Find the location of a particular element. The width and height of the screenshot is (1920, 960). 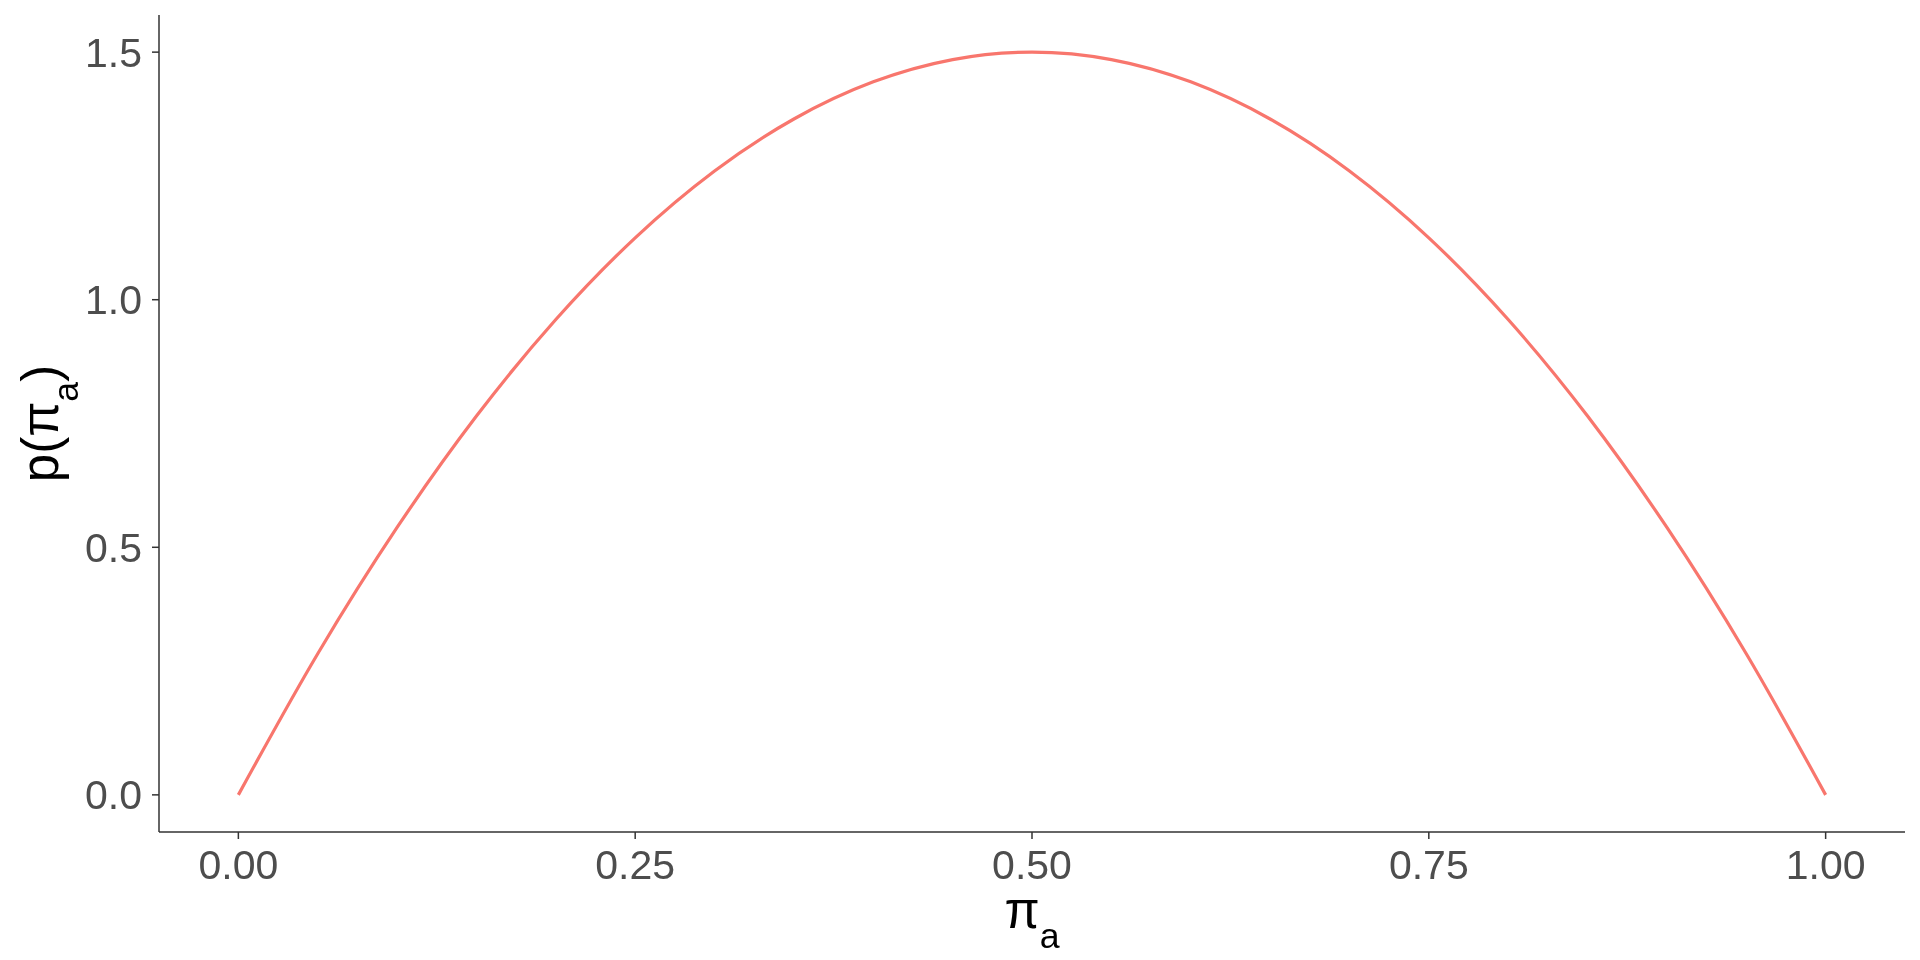

x-tick-label: 0.25 is located at coordinates (635, 865).